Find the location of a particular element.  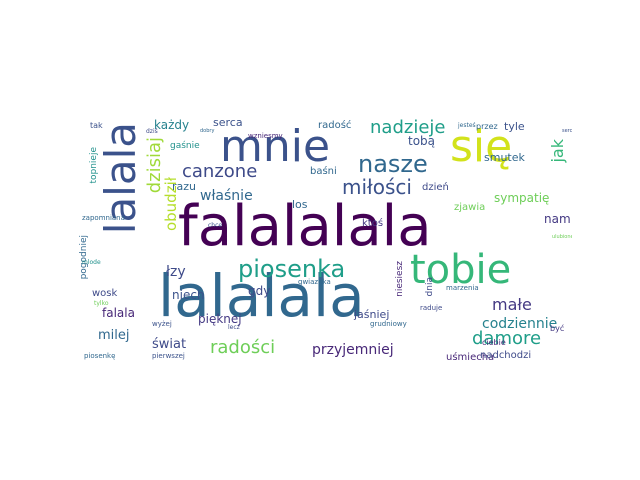

word: piosenkę is located at coordinates (100, 356).